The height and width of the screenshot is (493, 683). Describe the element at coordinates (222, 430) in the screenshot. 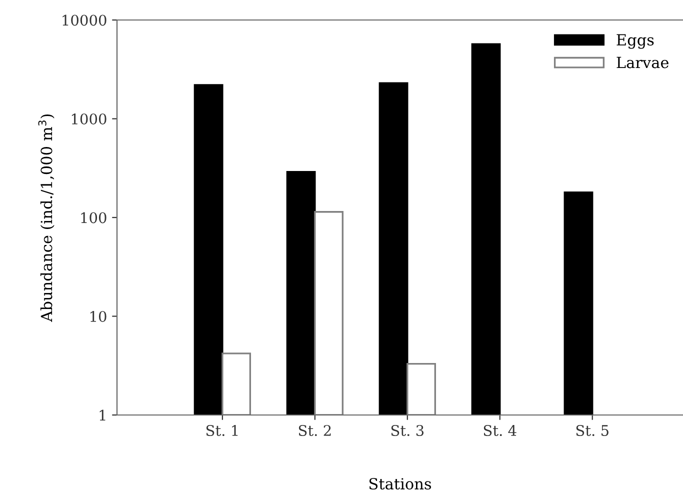

I see `x-tick-label: St. 1` at that location.